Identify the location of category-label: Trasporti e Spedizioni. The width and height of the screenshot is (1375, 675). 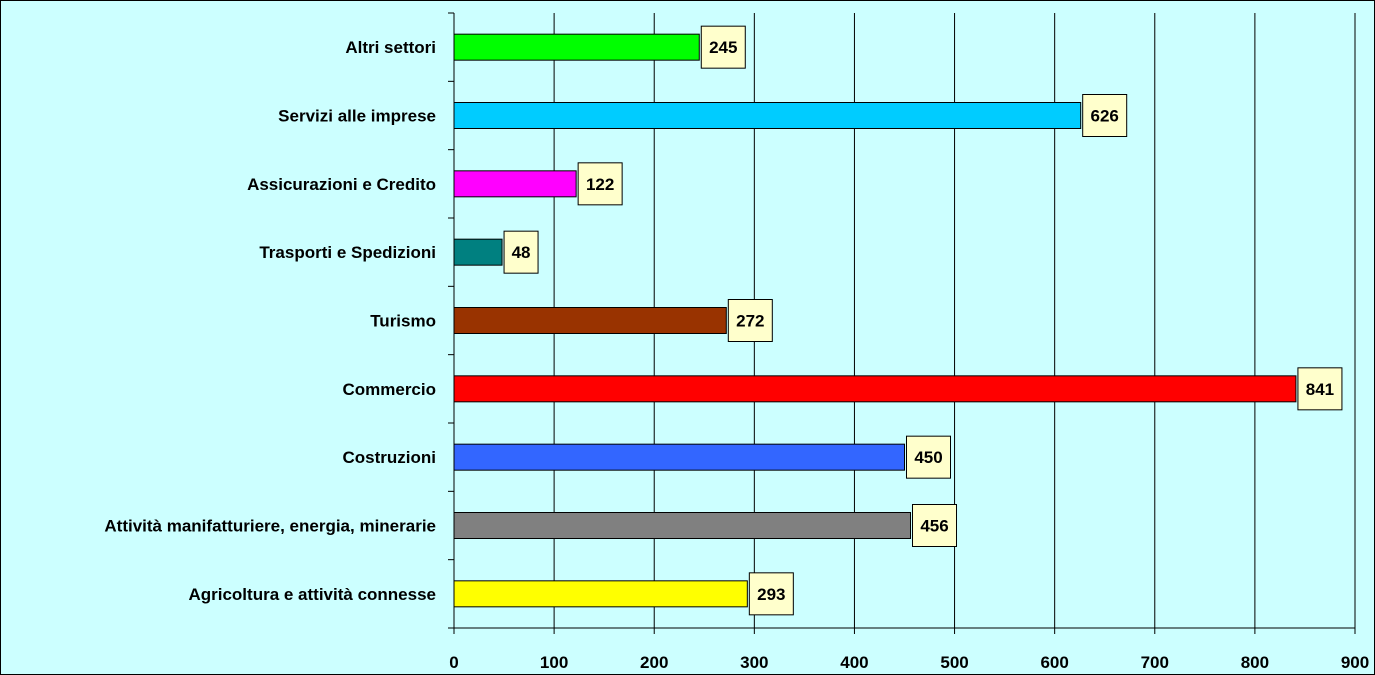
(347, 252).